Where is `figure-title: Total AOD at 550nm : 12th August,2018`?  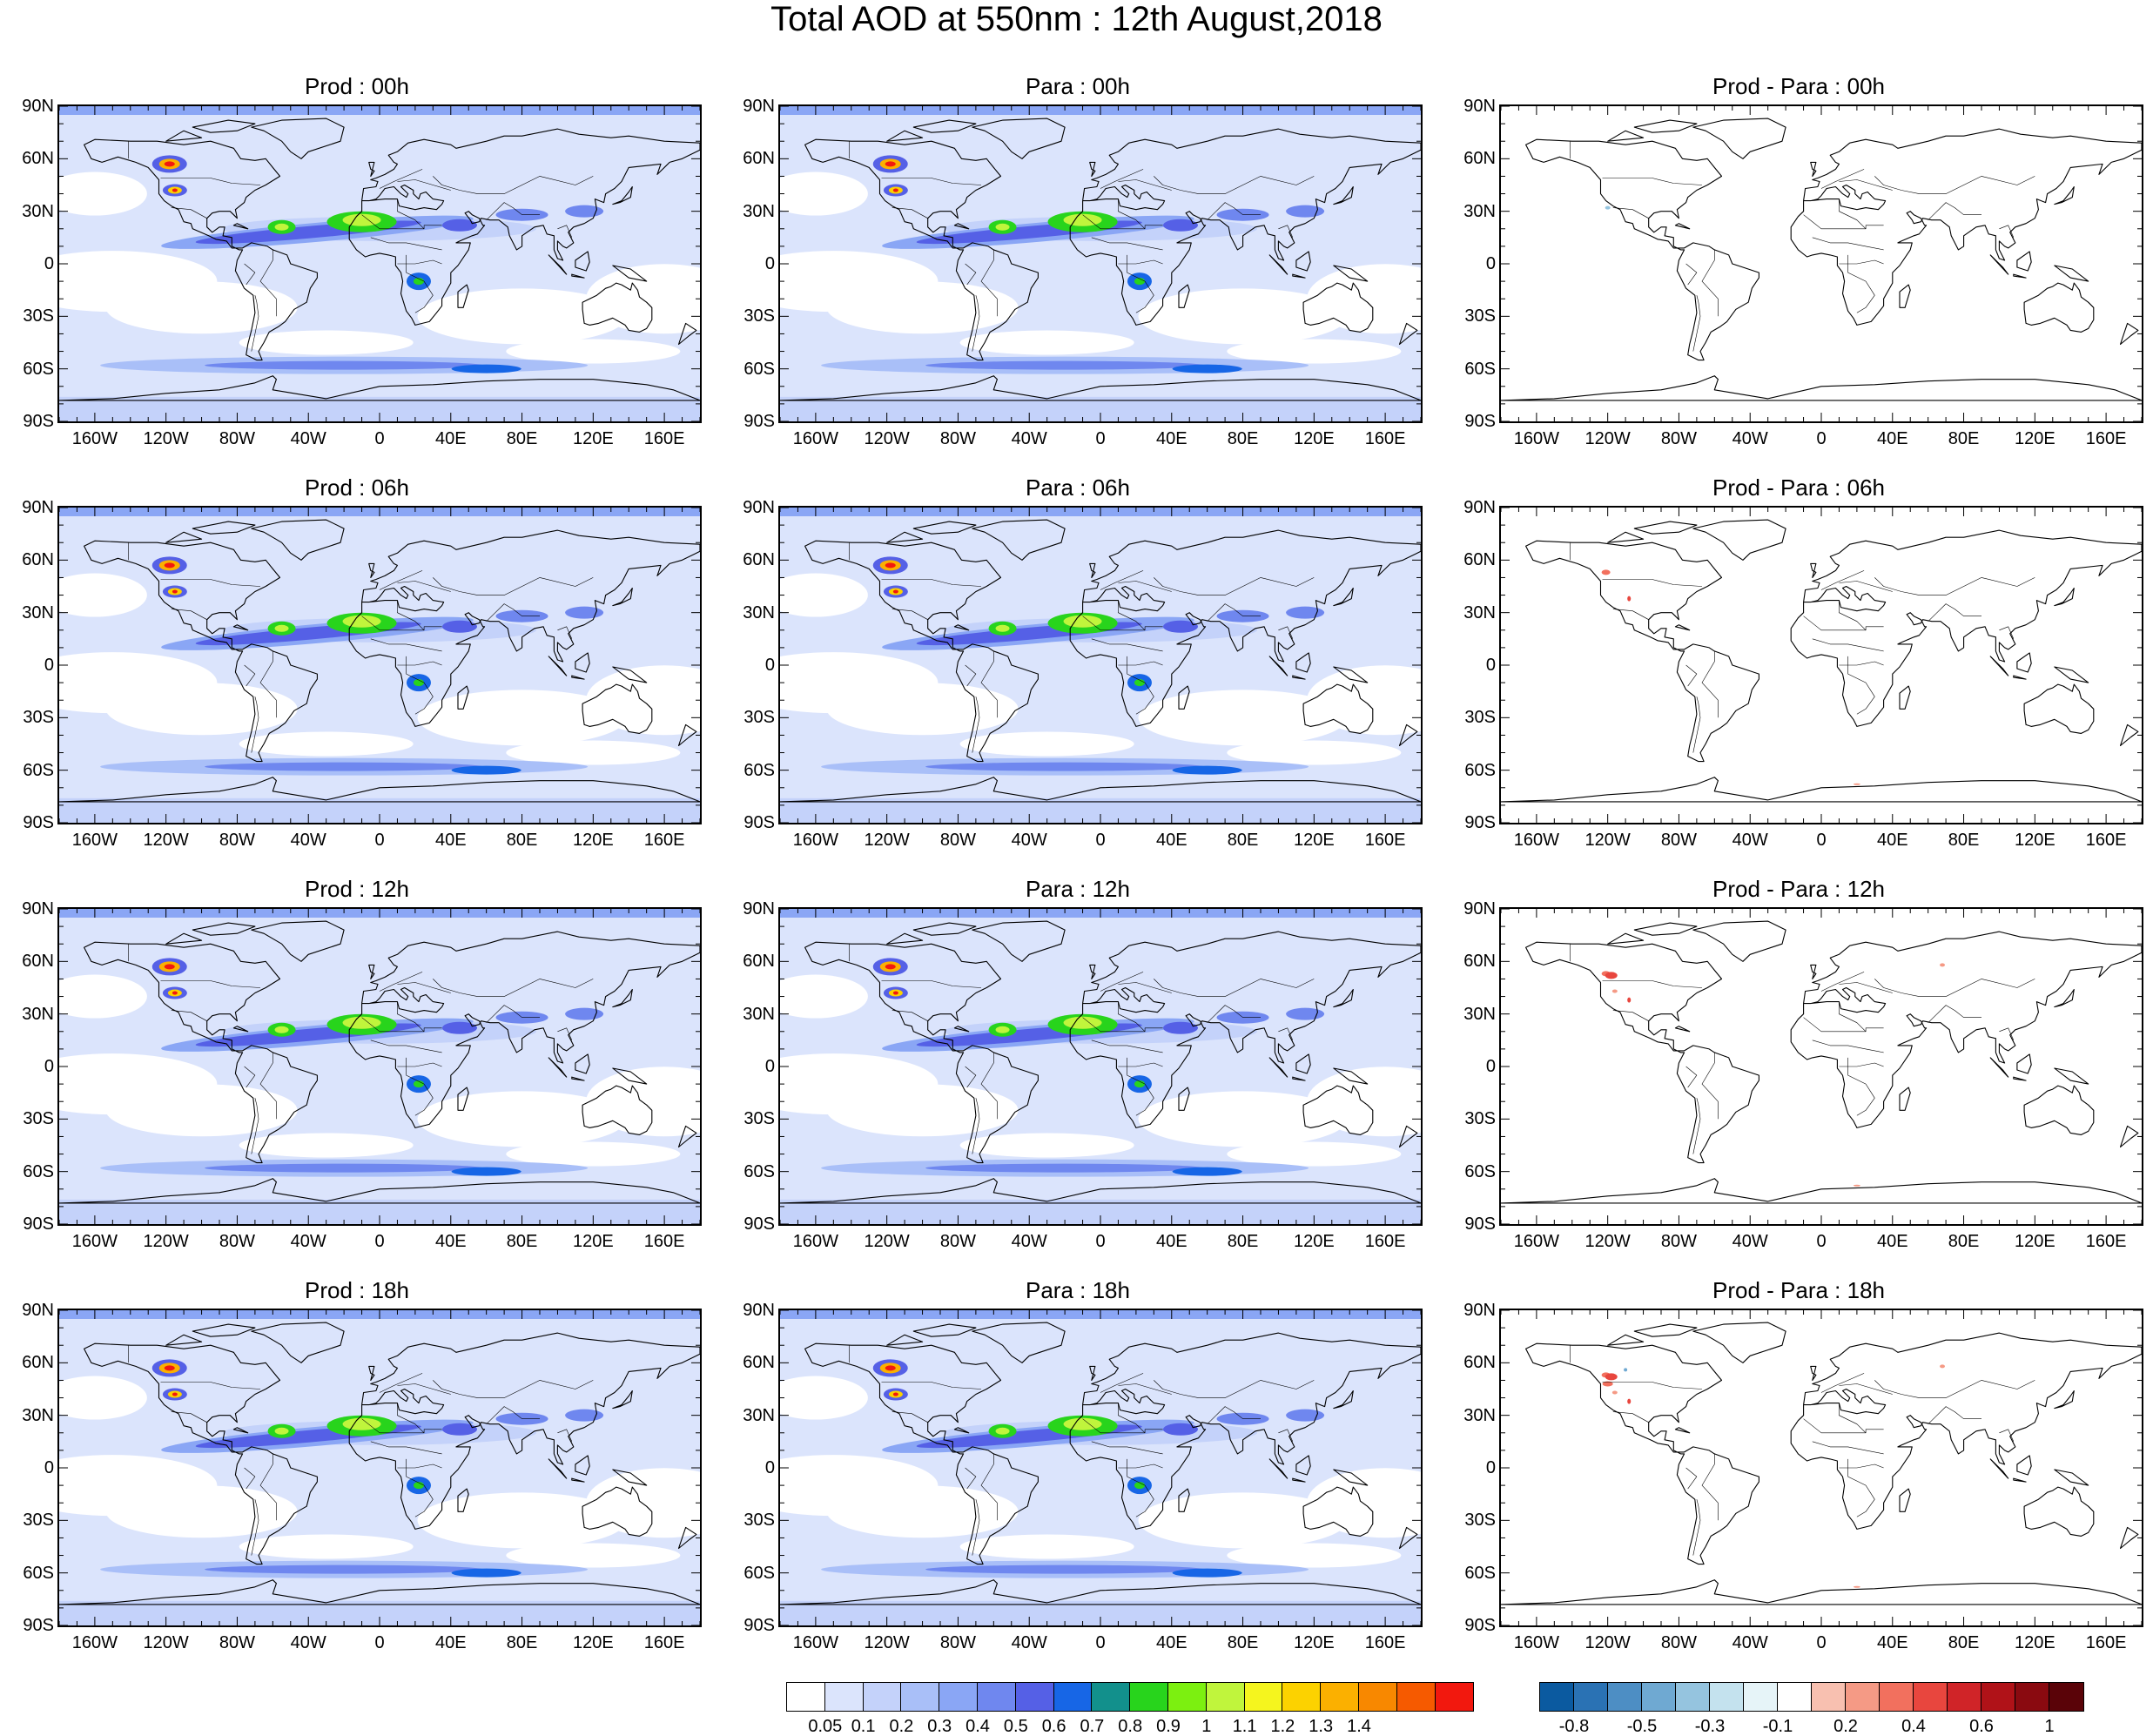 figure-title: Total AOD at 550nm : 12th August,2018 is located at coordinates (1076, 19).